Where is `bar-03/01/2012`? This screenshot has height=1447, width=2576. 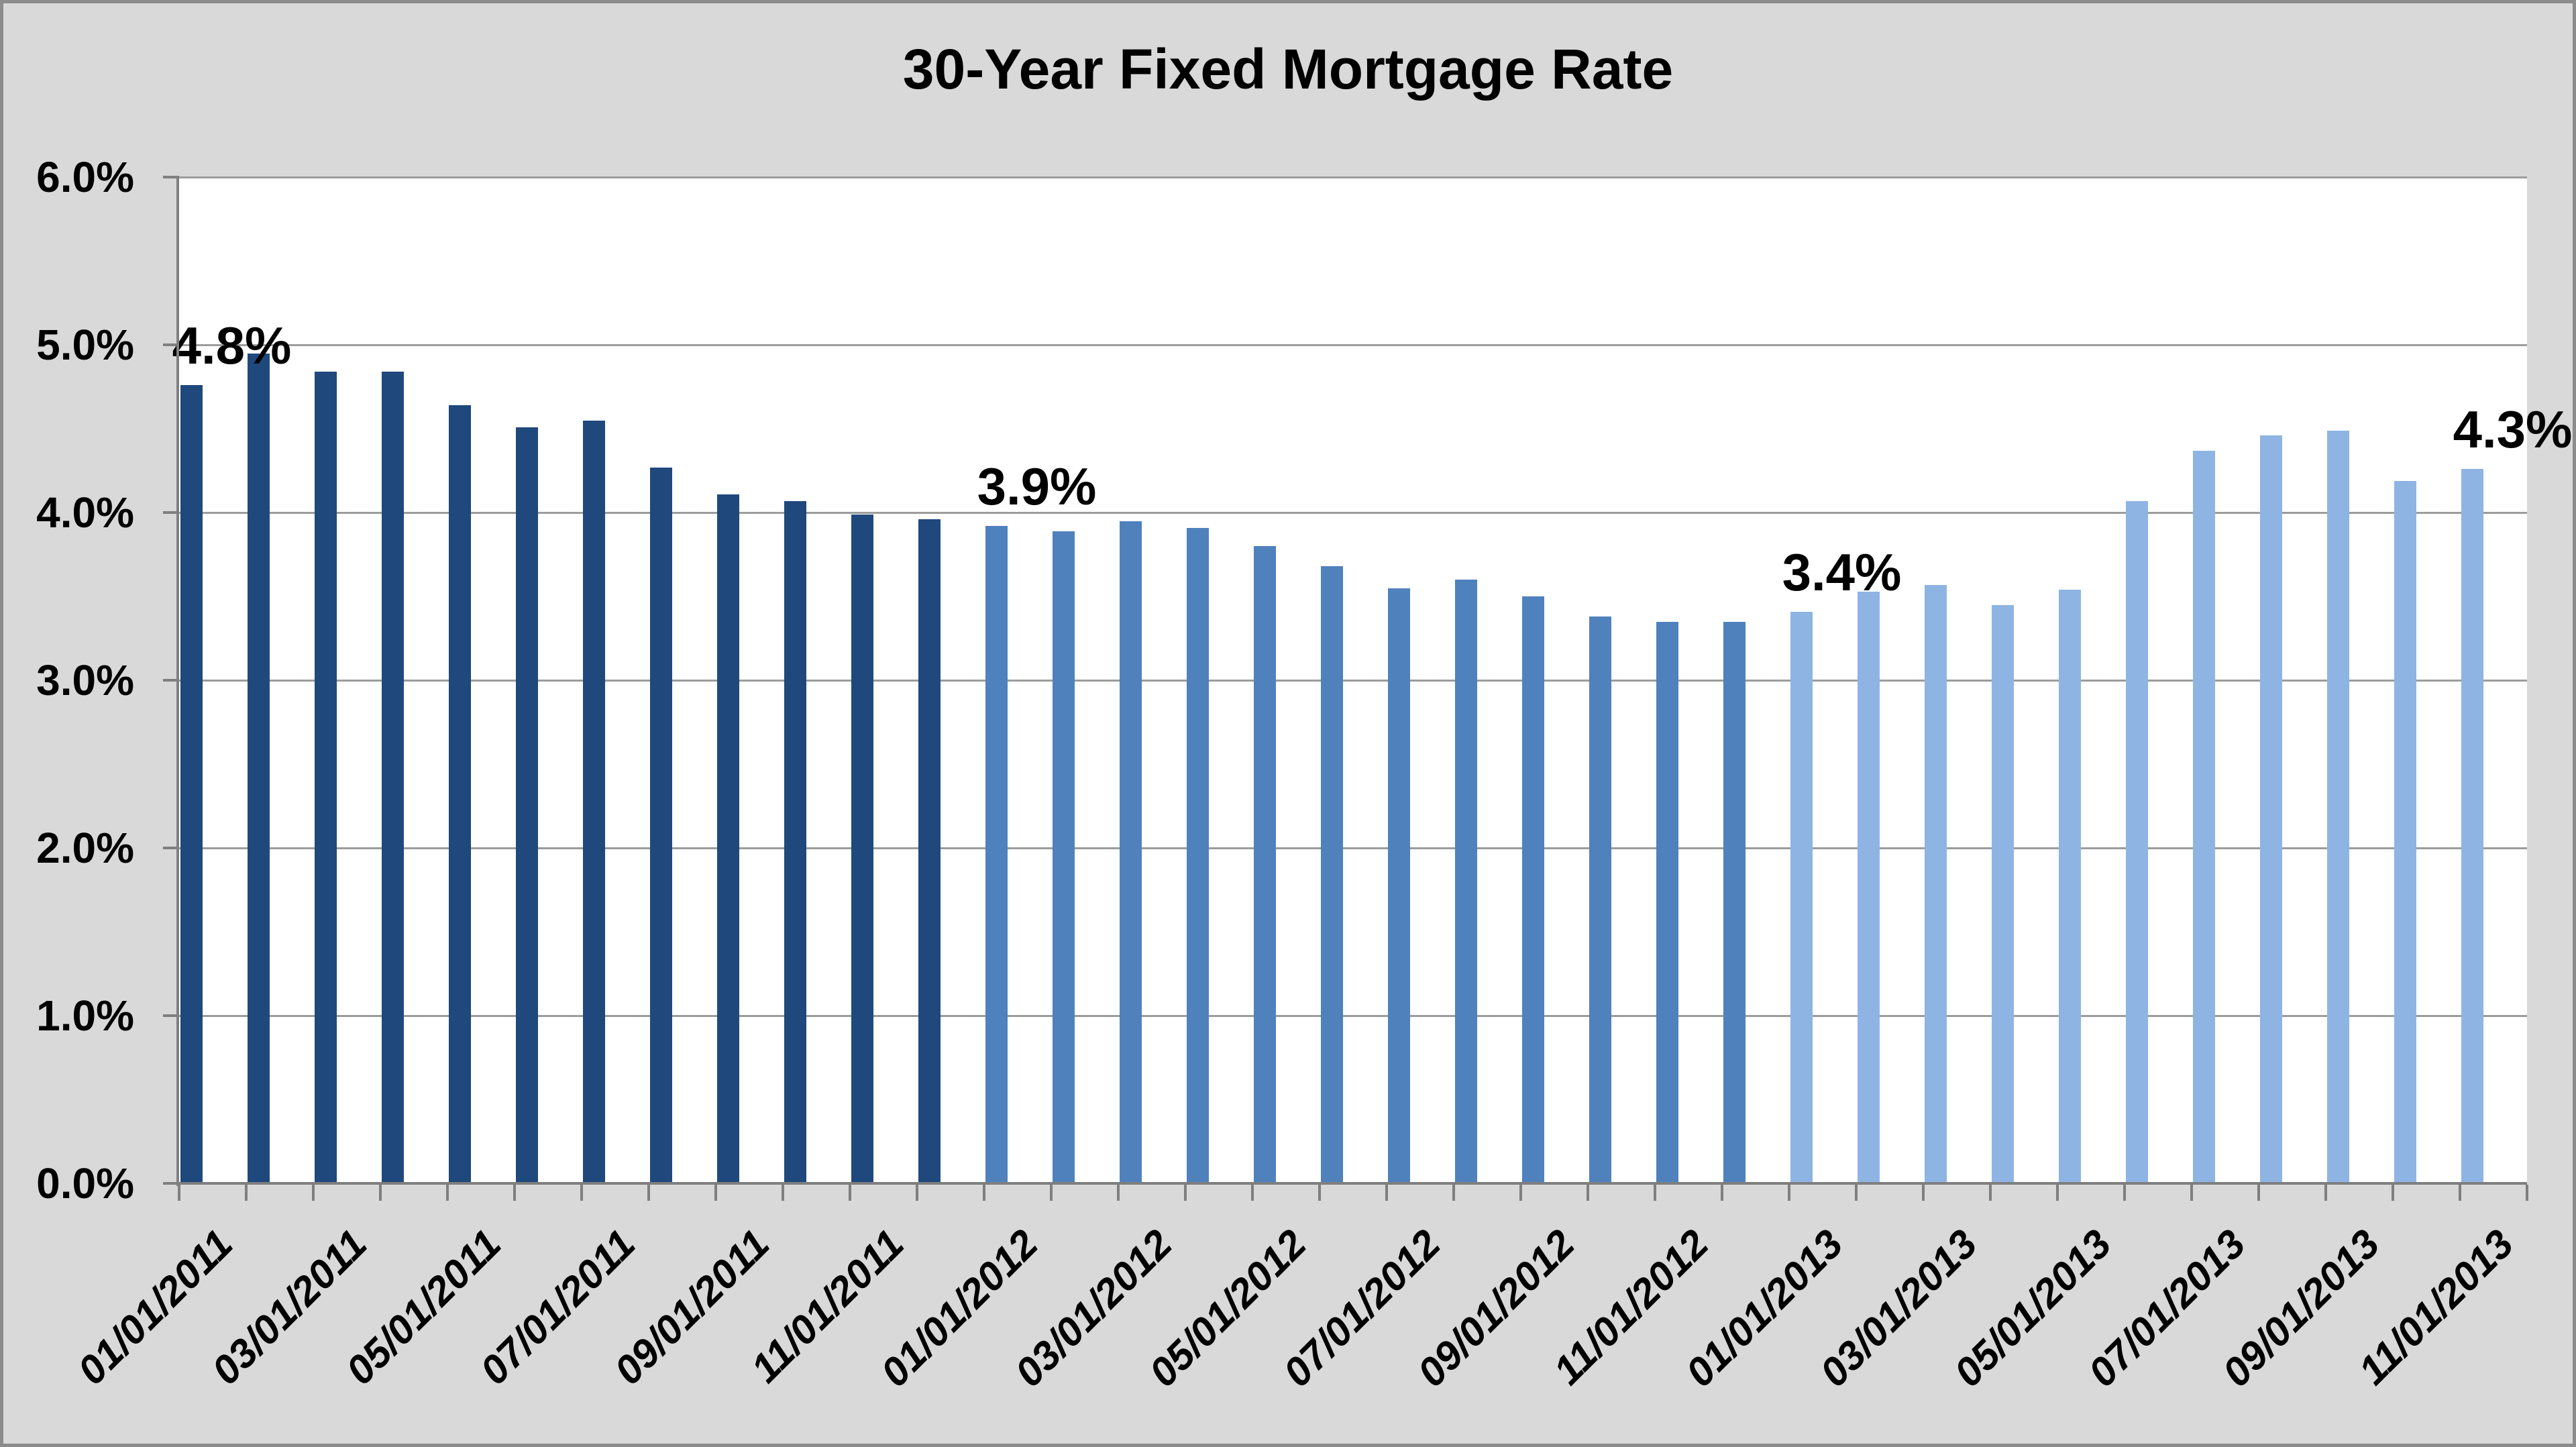 bar-03/01/2012 is located at coordinates (1131, 852).